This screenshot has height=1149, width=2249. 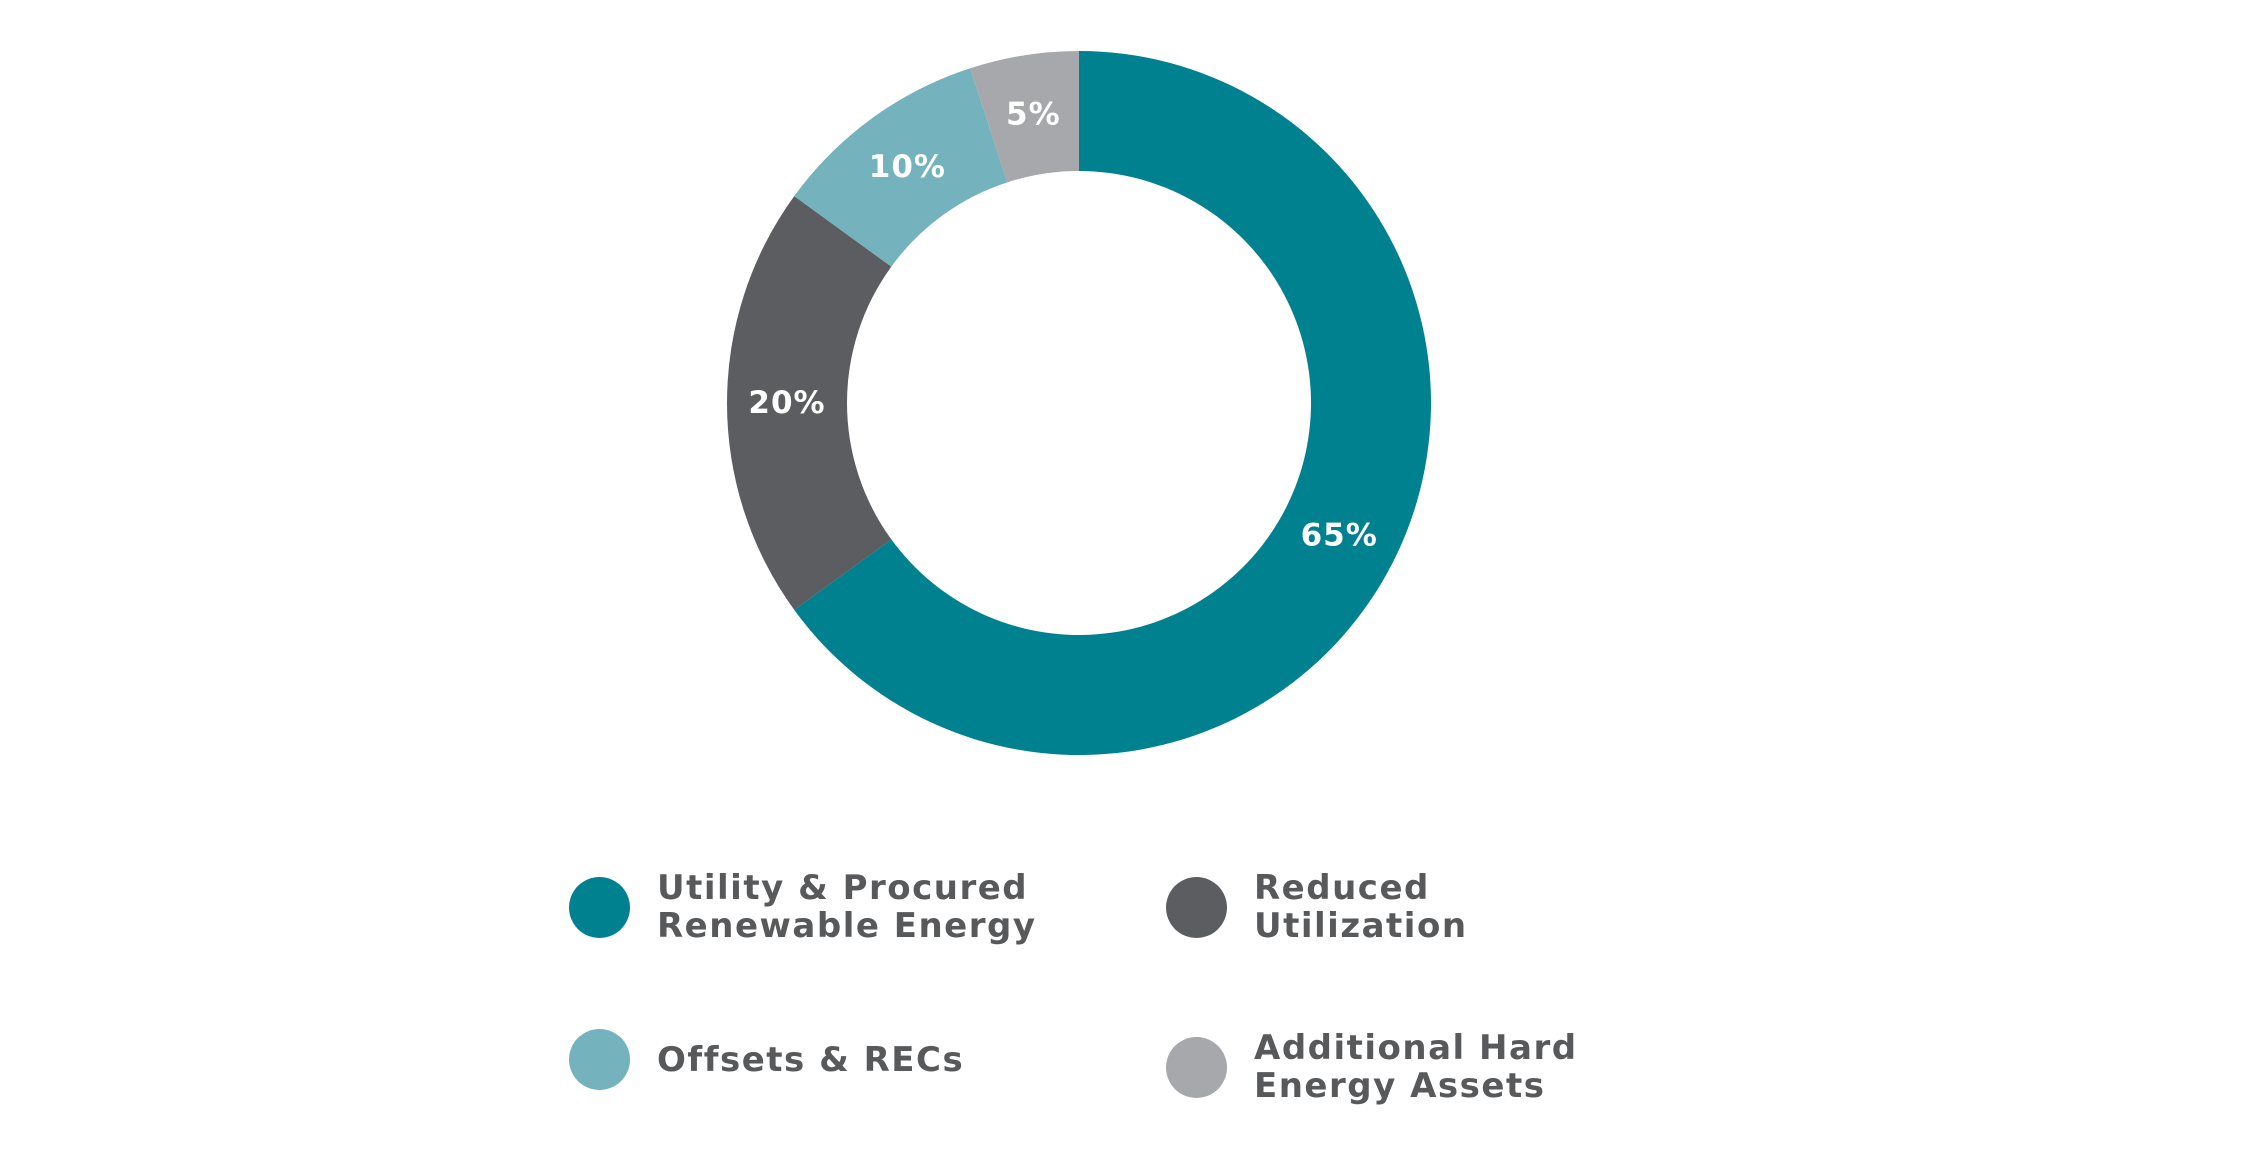 I want to click on donut-slice-reduced-utilization, so click(x=809, y=403).